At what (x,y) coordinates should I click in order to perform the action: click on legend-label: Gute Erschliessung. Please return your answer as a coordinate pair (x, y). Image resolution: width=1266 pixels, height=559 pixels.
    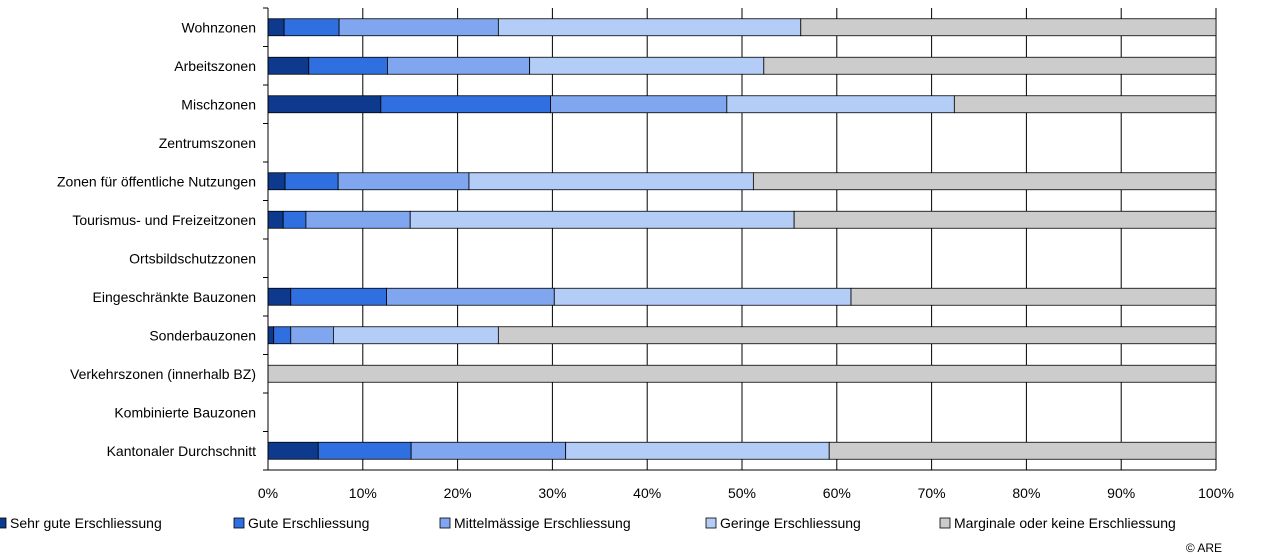
    Looking at the image, I should click on (308, 523).